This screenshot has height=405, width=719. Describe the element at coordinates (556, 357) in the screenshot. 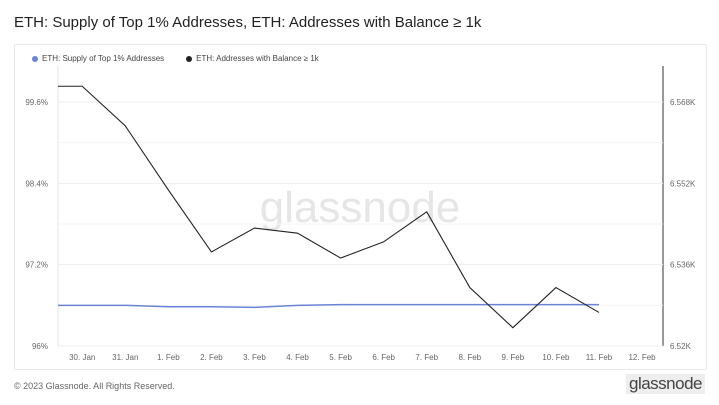

I see `x-tick-label: 10. Feb` at that location.